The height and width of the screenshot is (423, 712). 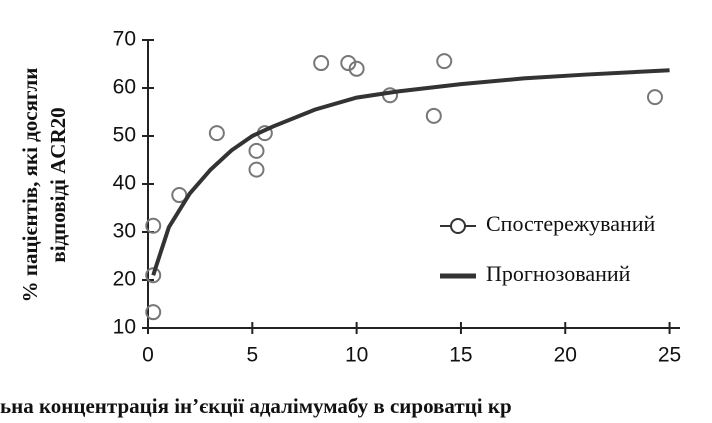 What do you see at coordinates (571, 223) in the screenshot?
I see `legend-label: Спостережуваний` at bounding box center [571, 223].